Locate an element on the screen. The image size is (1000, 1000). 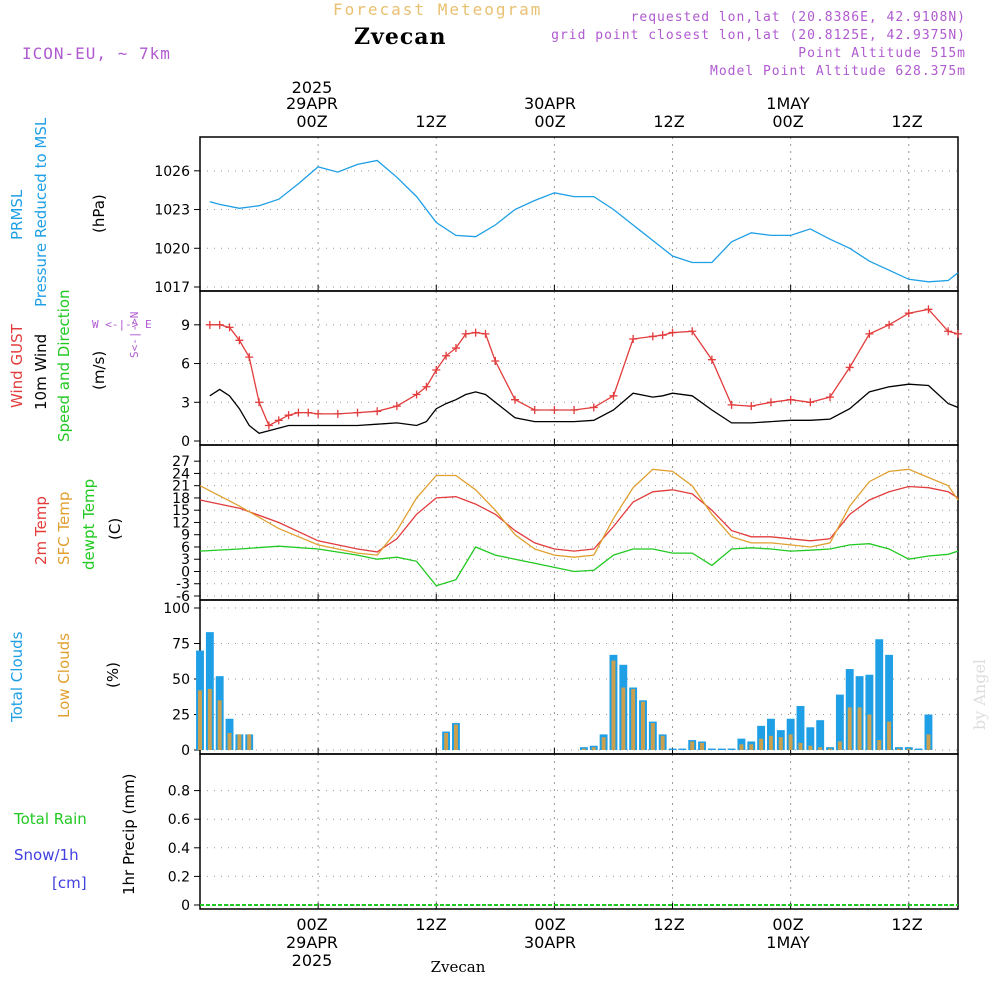
y-tick-label: -6 is located at coordinates (183, 597).